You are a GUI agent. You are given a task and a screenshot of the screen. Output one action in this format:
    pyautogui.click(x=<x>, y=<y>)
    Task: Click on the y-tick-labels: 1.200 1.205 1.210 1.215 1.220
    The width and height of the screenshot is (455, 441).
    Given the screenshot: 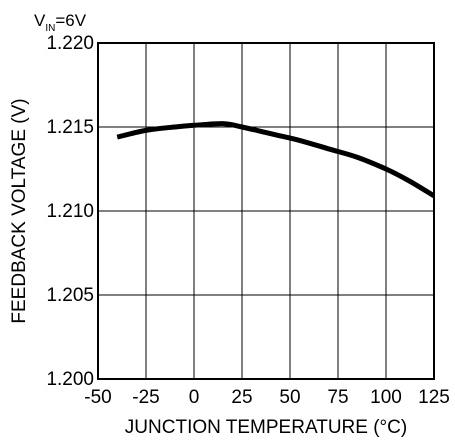 What is the action you would take?
    pyautogui.click(x=70, y=211)
    